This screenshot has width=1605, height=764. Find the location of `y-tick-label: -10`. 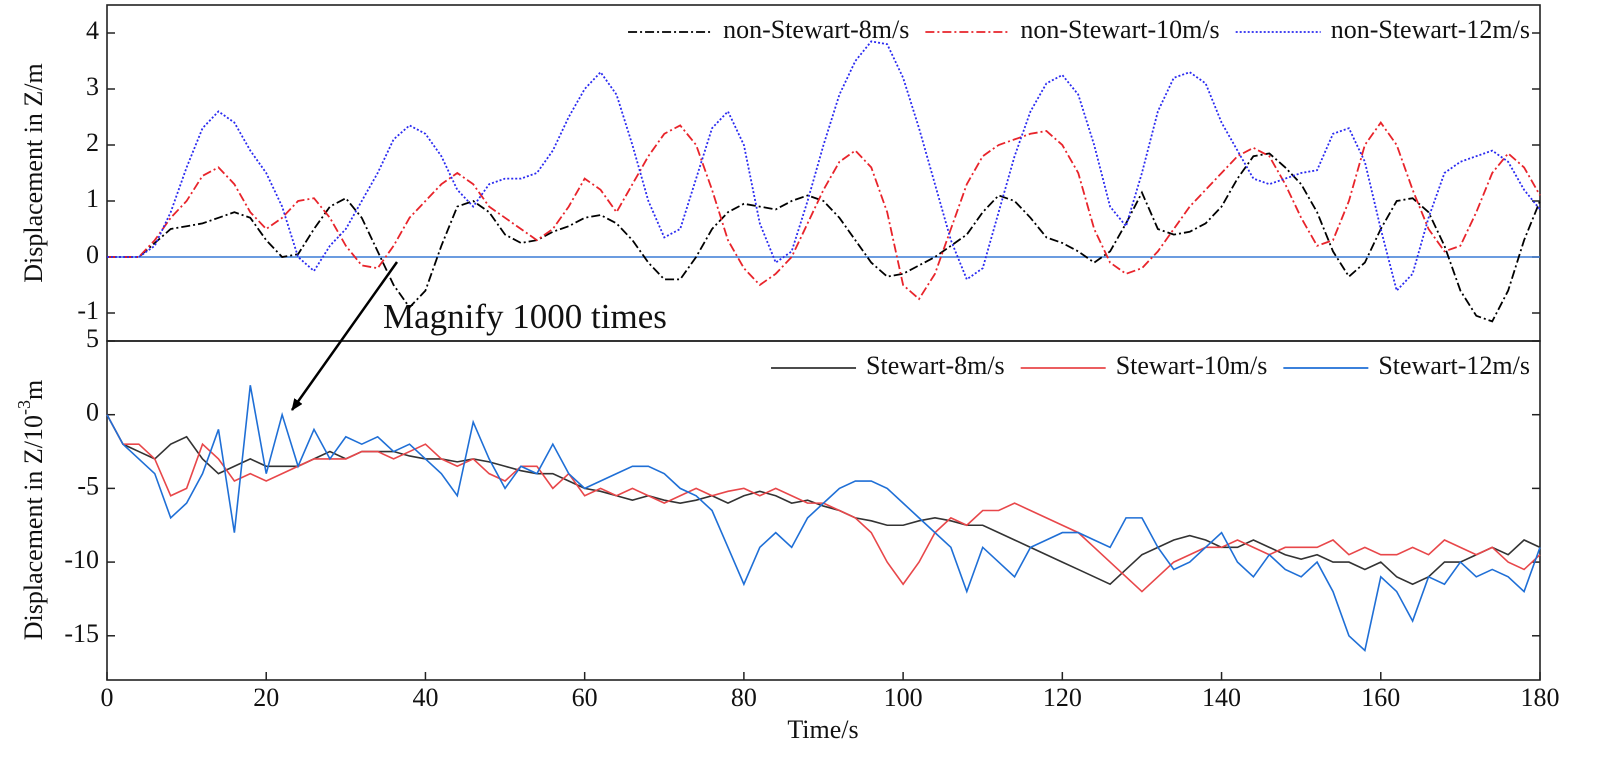

y-tick-label: -10 is located at coordinates (81, 559).